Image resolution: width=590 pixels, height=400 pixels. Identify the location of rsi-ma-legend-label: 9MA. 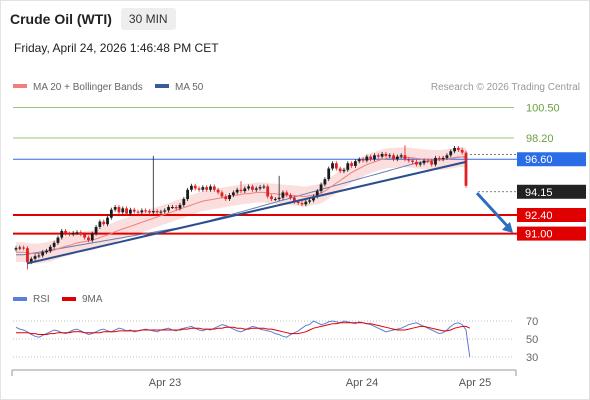
(92, 299).